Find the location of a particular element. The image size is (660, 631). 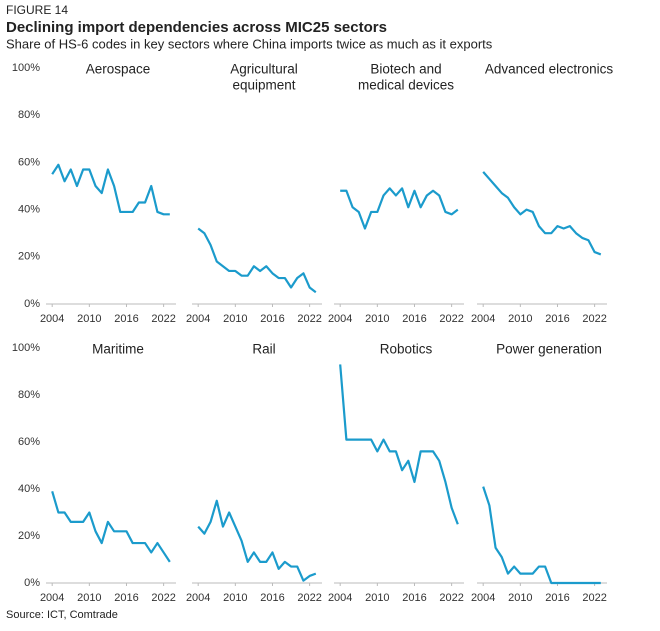

panel-title: Rail is located at coordinates (263, 349).